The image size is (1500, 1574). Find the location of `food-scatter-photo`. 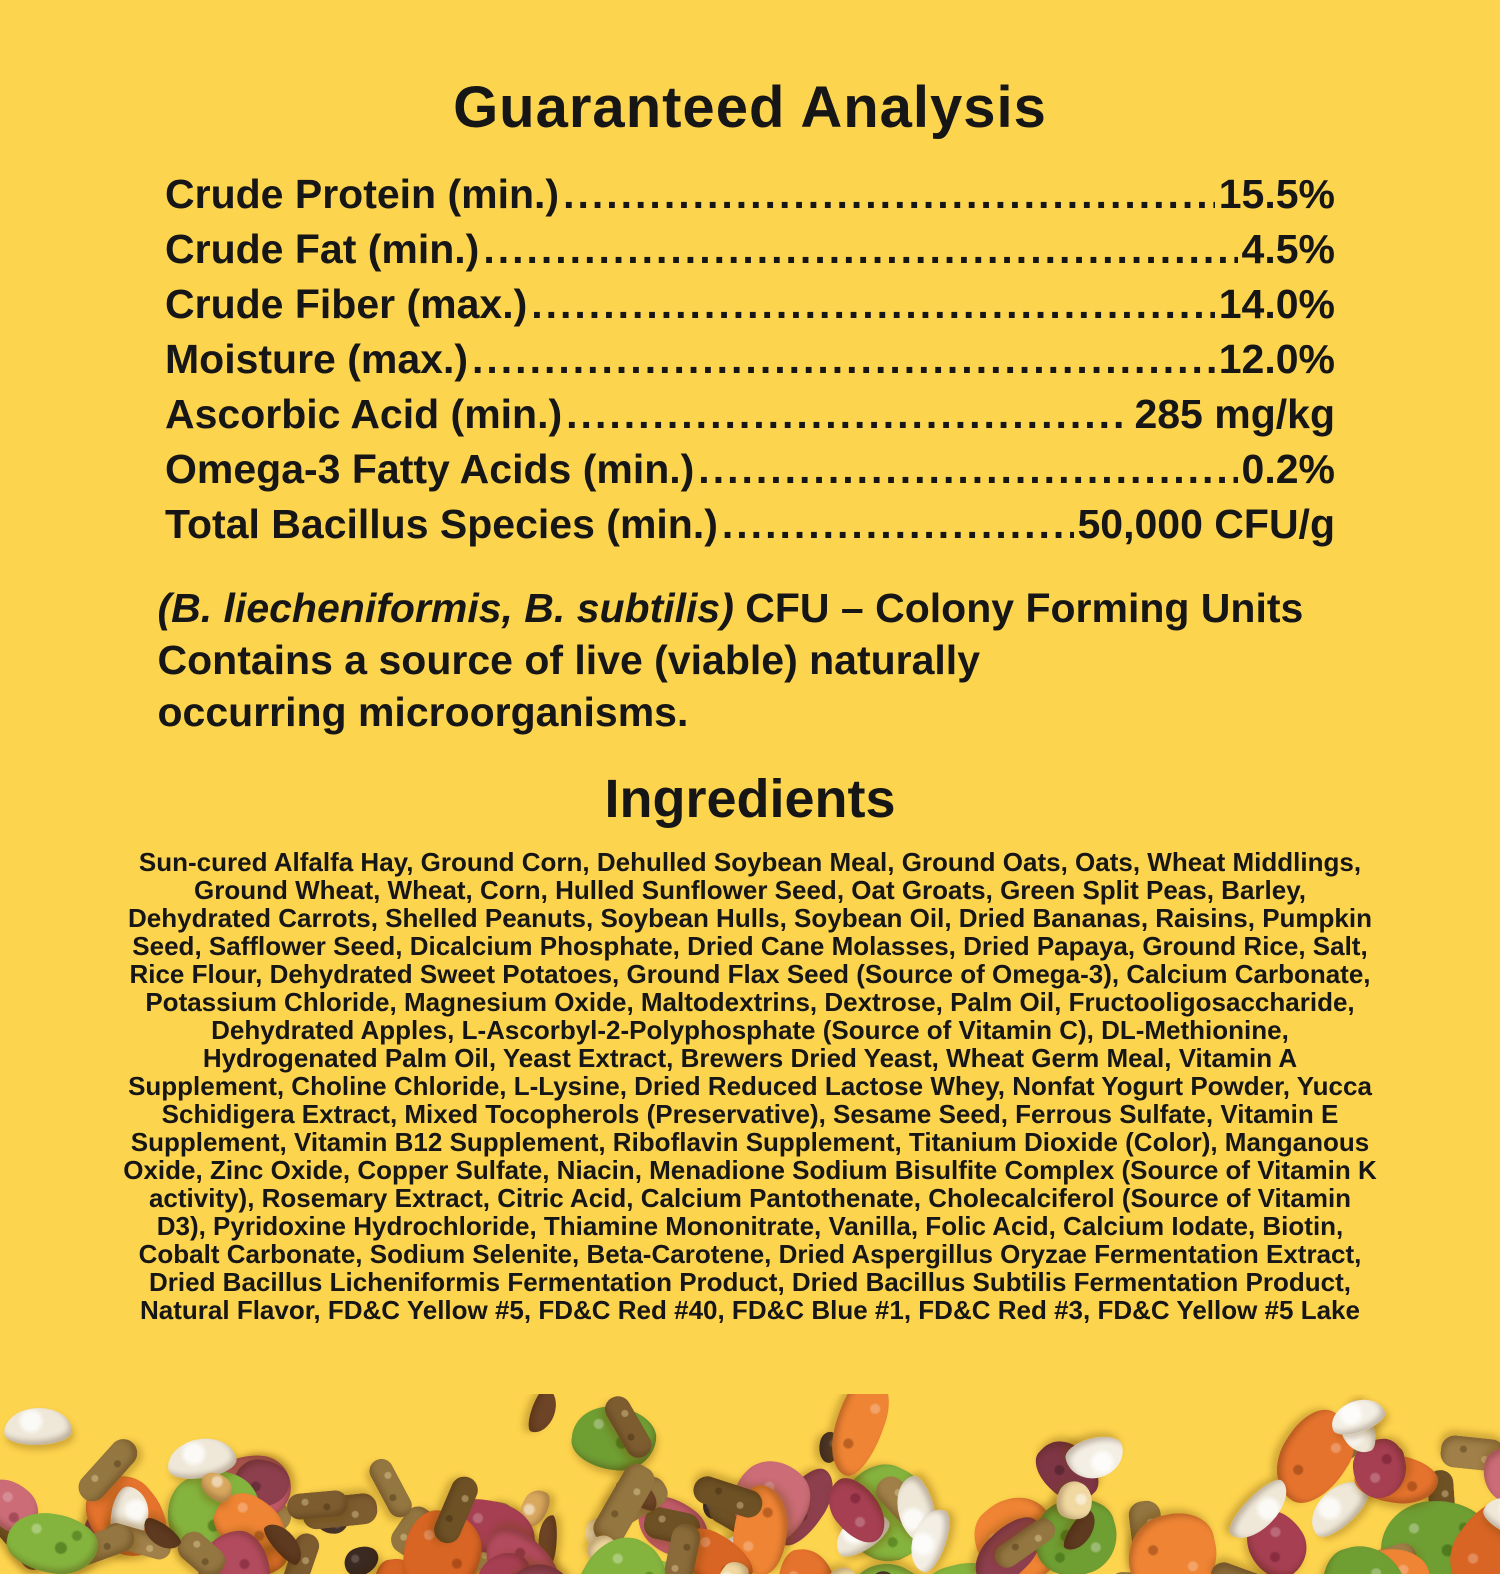

food-scatter-photo is located at coordinates (750, 1484).